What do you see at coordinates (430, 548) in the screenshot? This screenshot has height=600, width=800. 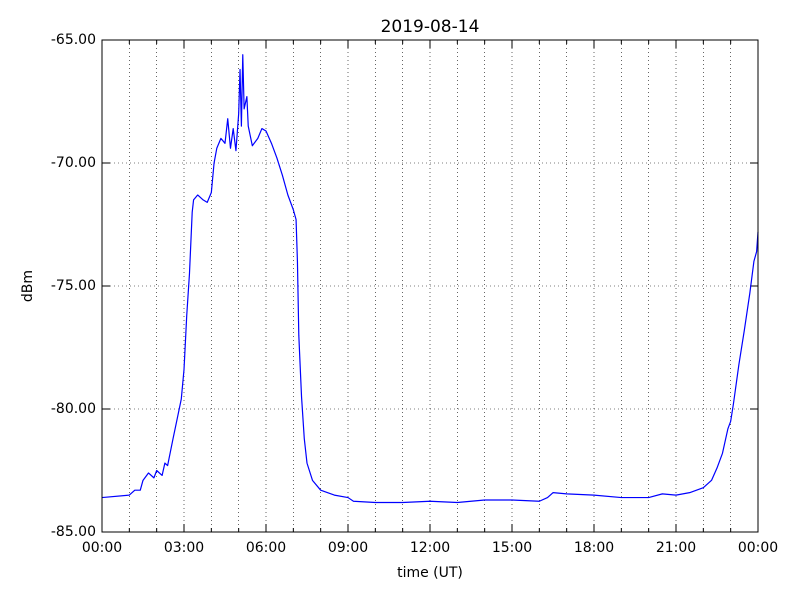 I see `x-tick-label: 12:00` at bounding box center [430, 548].